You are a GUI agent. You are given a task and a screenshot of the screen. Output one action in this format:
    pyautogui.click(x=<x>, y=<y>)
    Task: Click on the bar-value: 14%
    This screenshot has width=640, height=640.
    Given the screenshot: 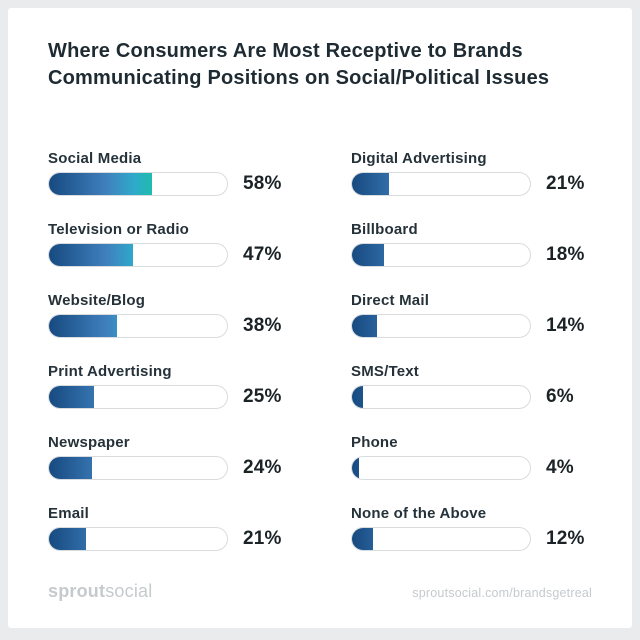 What is the action you would take?
    pyautogui.click(x=565, y=325)
    